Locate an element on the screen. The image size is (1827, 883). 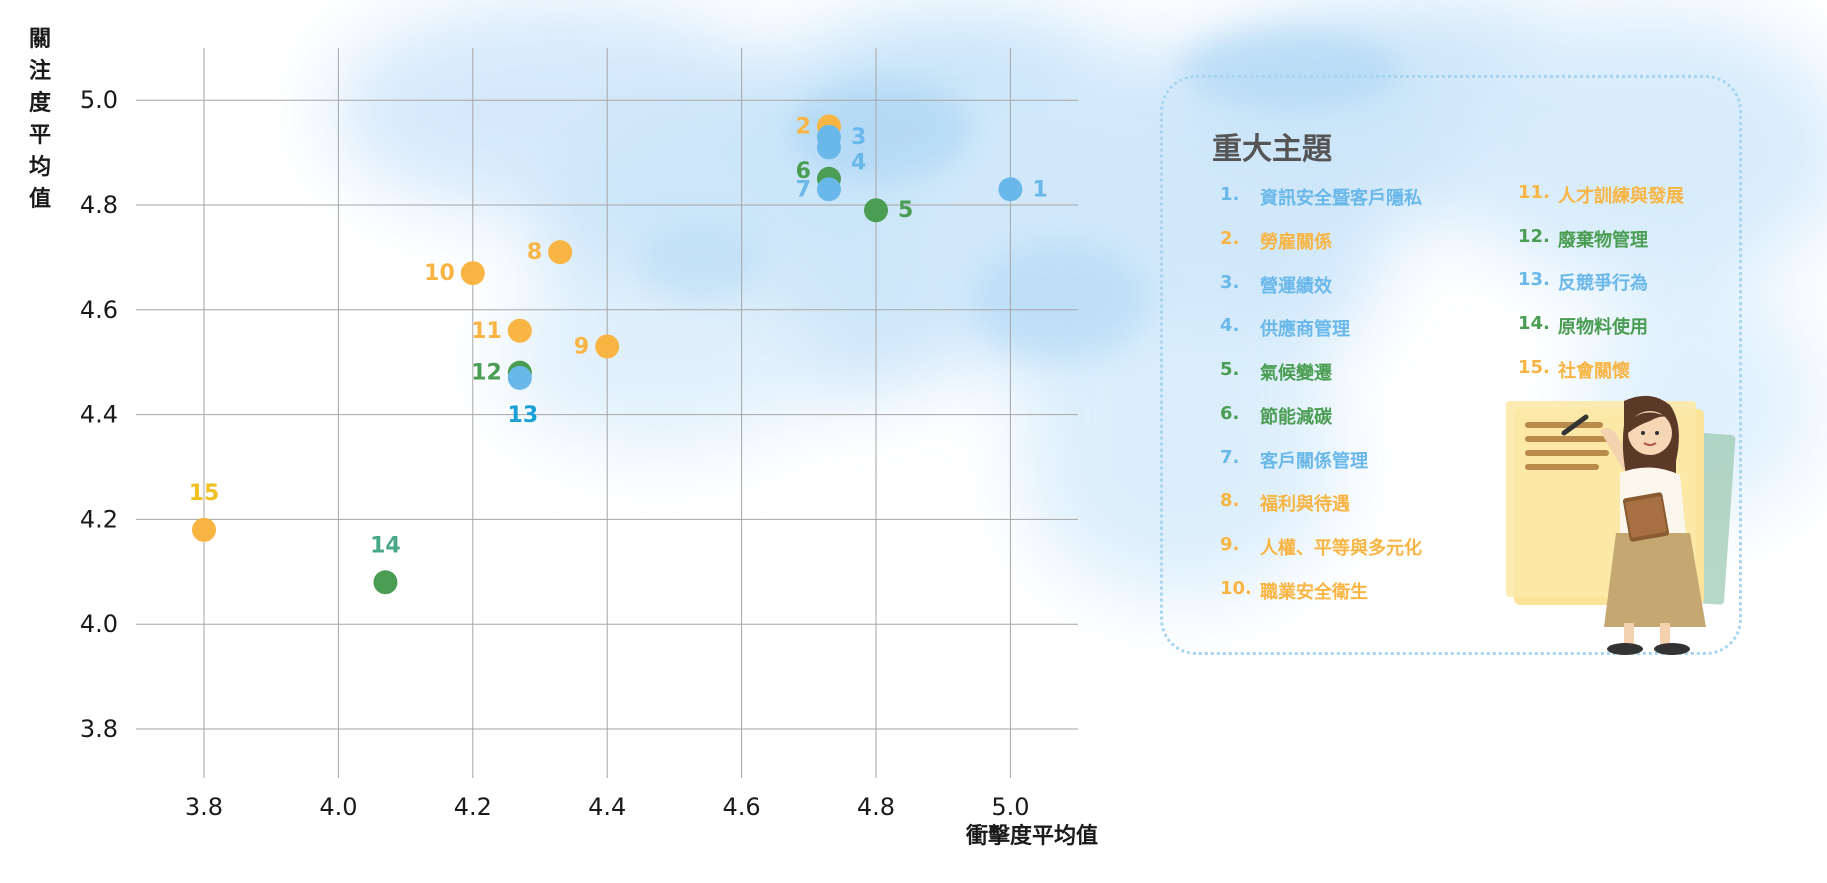
legend-item: 7. 客戶關係管理 is located at coordinates (1294, 460).